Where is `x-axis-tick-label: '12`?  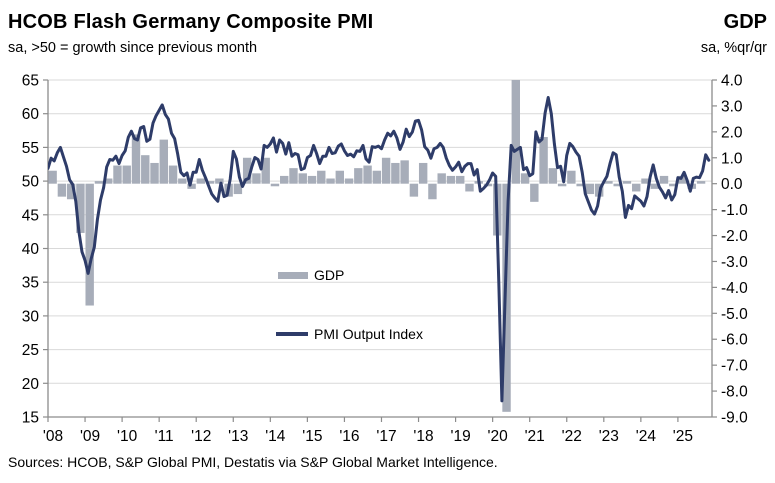 x-axis-tick-label: '12 is located at coordinates (201, 436).